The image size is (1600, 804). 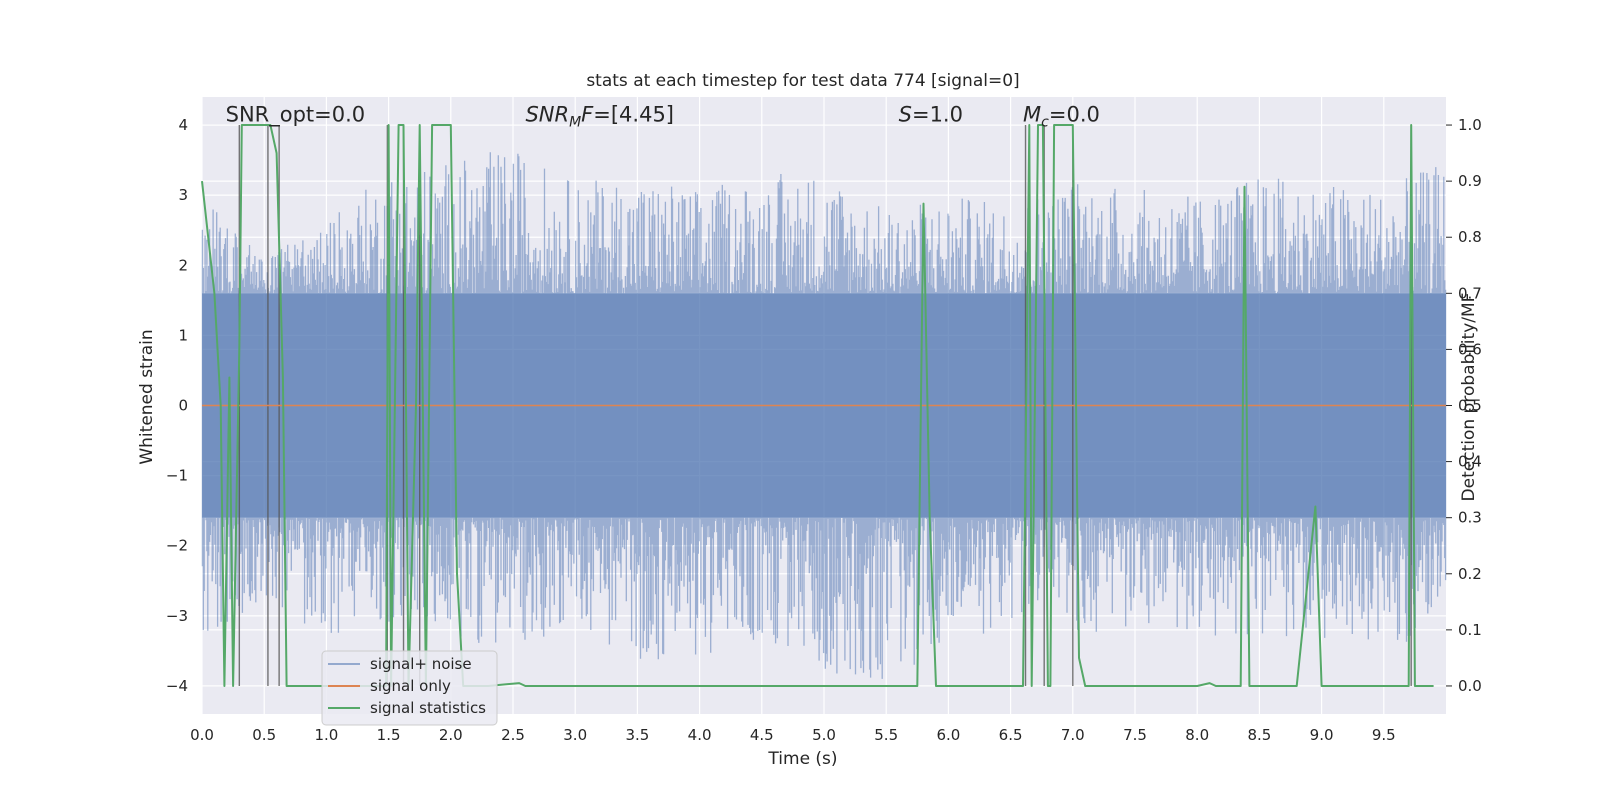 What do you see at coordinates (1135, 735) in the screenshot?
I see `x-tick-label: 7.5` at bounding box center [1135, 735].